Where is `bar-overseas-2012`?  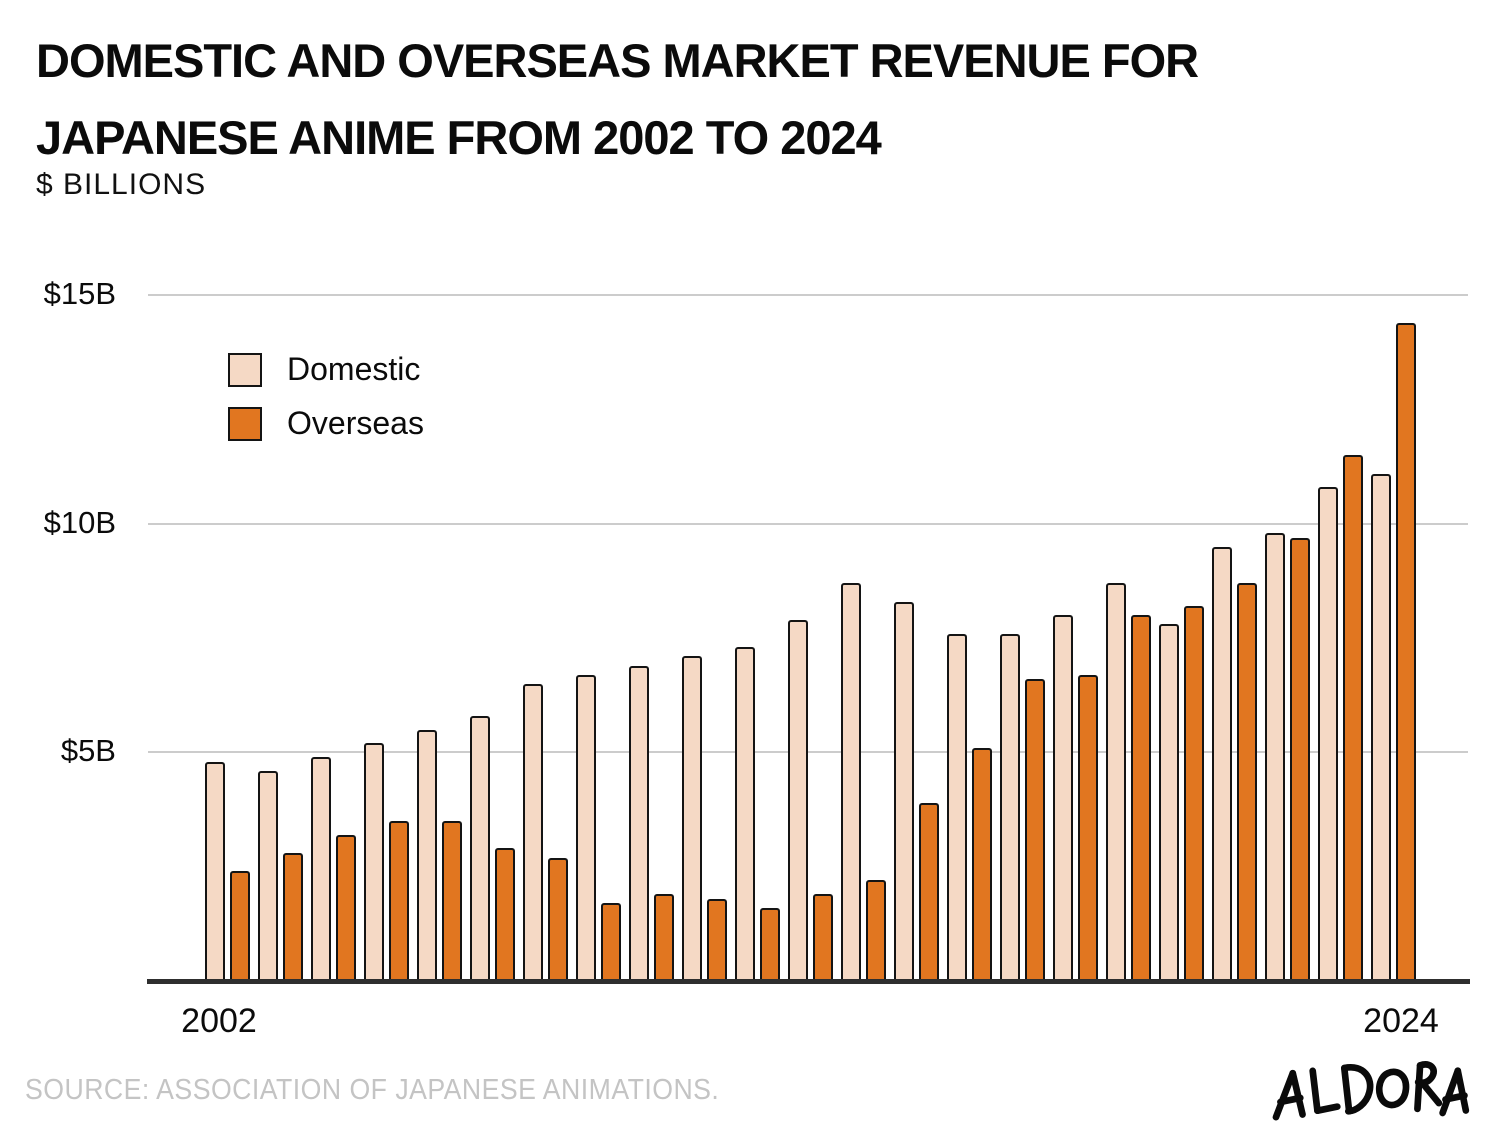 bar-overseas-2012 is located at coordinates (769, 944).